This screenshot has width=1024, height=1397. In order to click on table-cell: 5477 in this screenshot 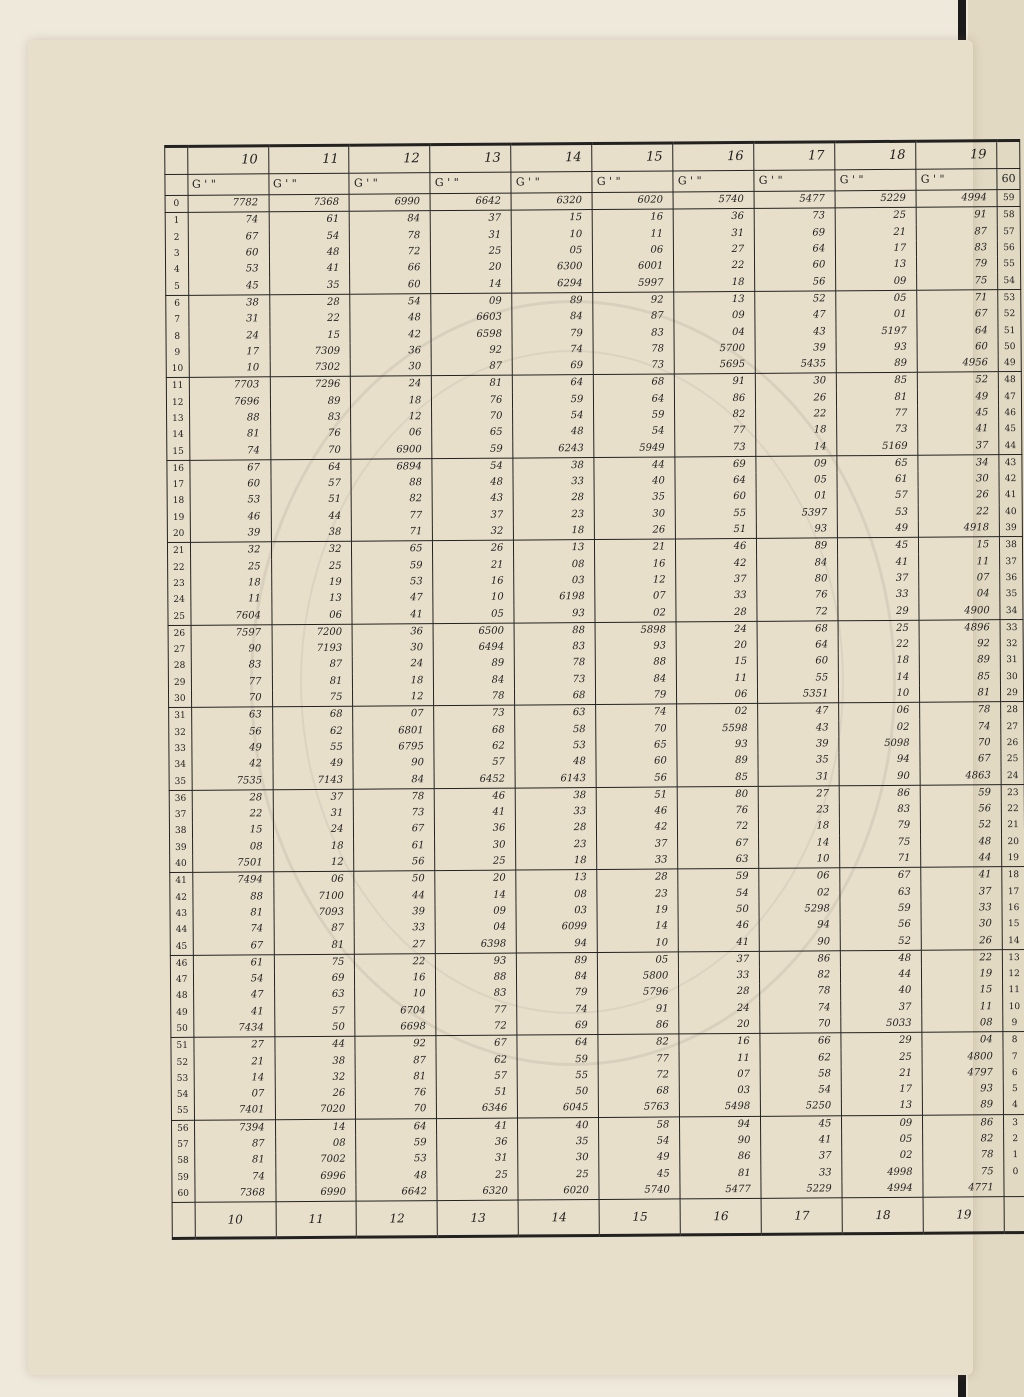, I will do `click(795, 199)`.